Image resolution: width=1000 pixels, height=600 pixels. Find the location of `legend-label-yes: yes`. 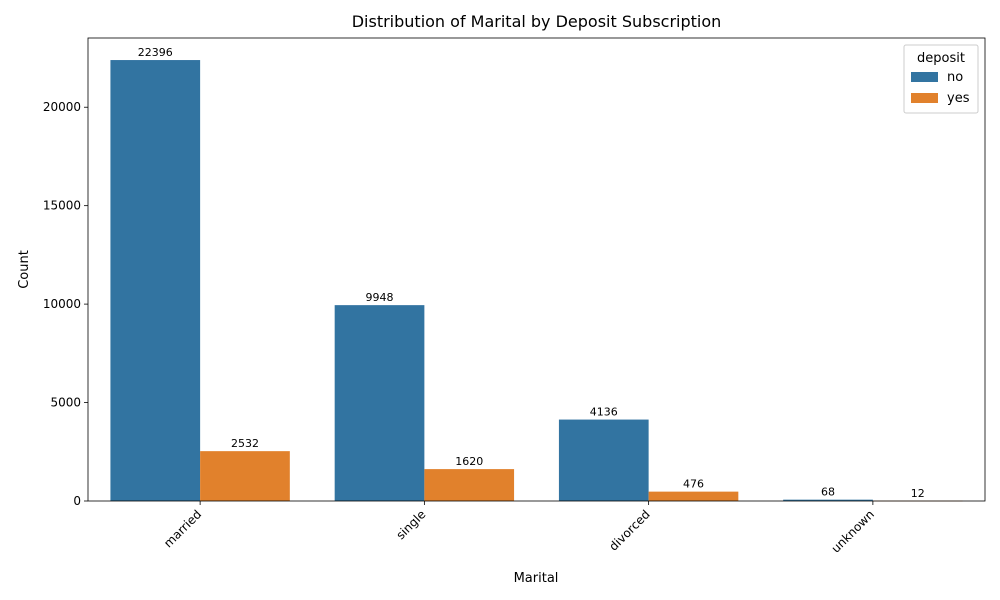

legend-label-yes: yes is located at coordinates (958, 98).